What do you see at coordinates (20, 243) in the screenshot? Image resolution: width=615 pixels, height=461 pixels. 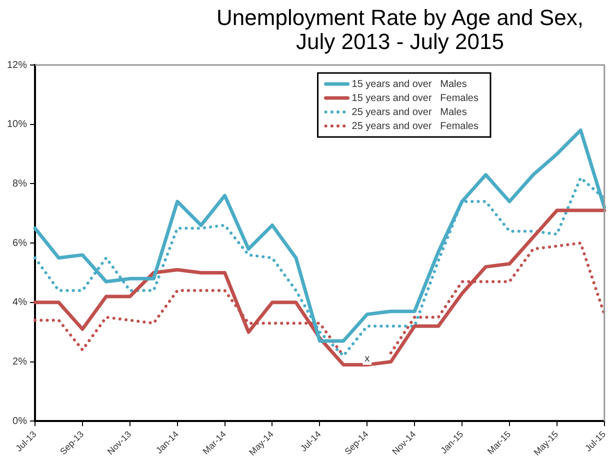 I see `y-tick-label: 6%` at bounding box center [20, 243].